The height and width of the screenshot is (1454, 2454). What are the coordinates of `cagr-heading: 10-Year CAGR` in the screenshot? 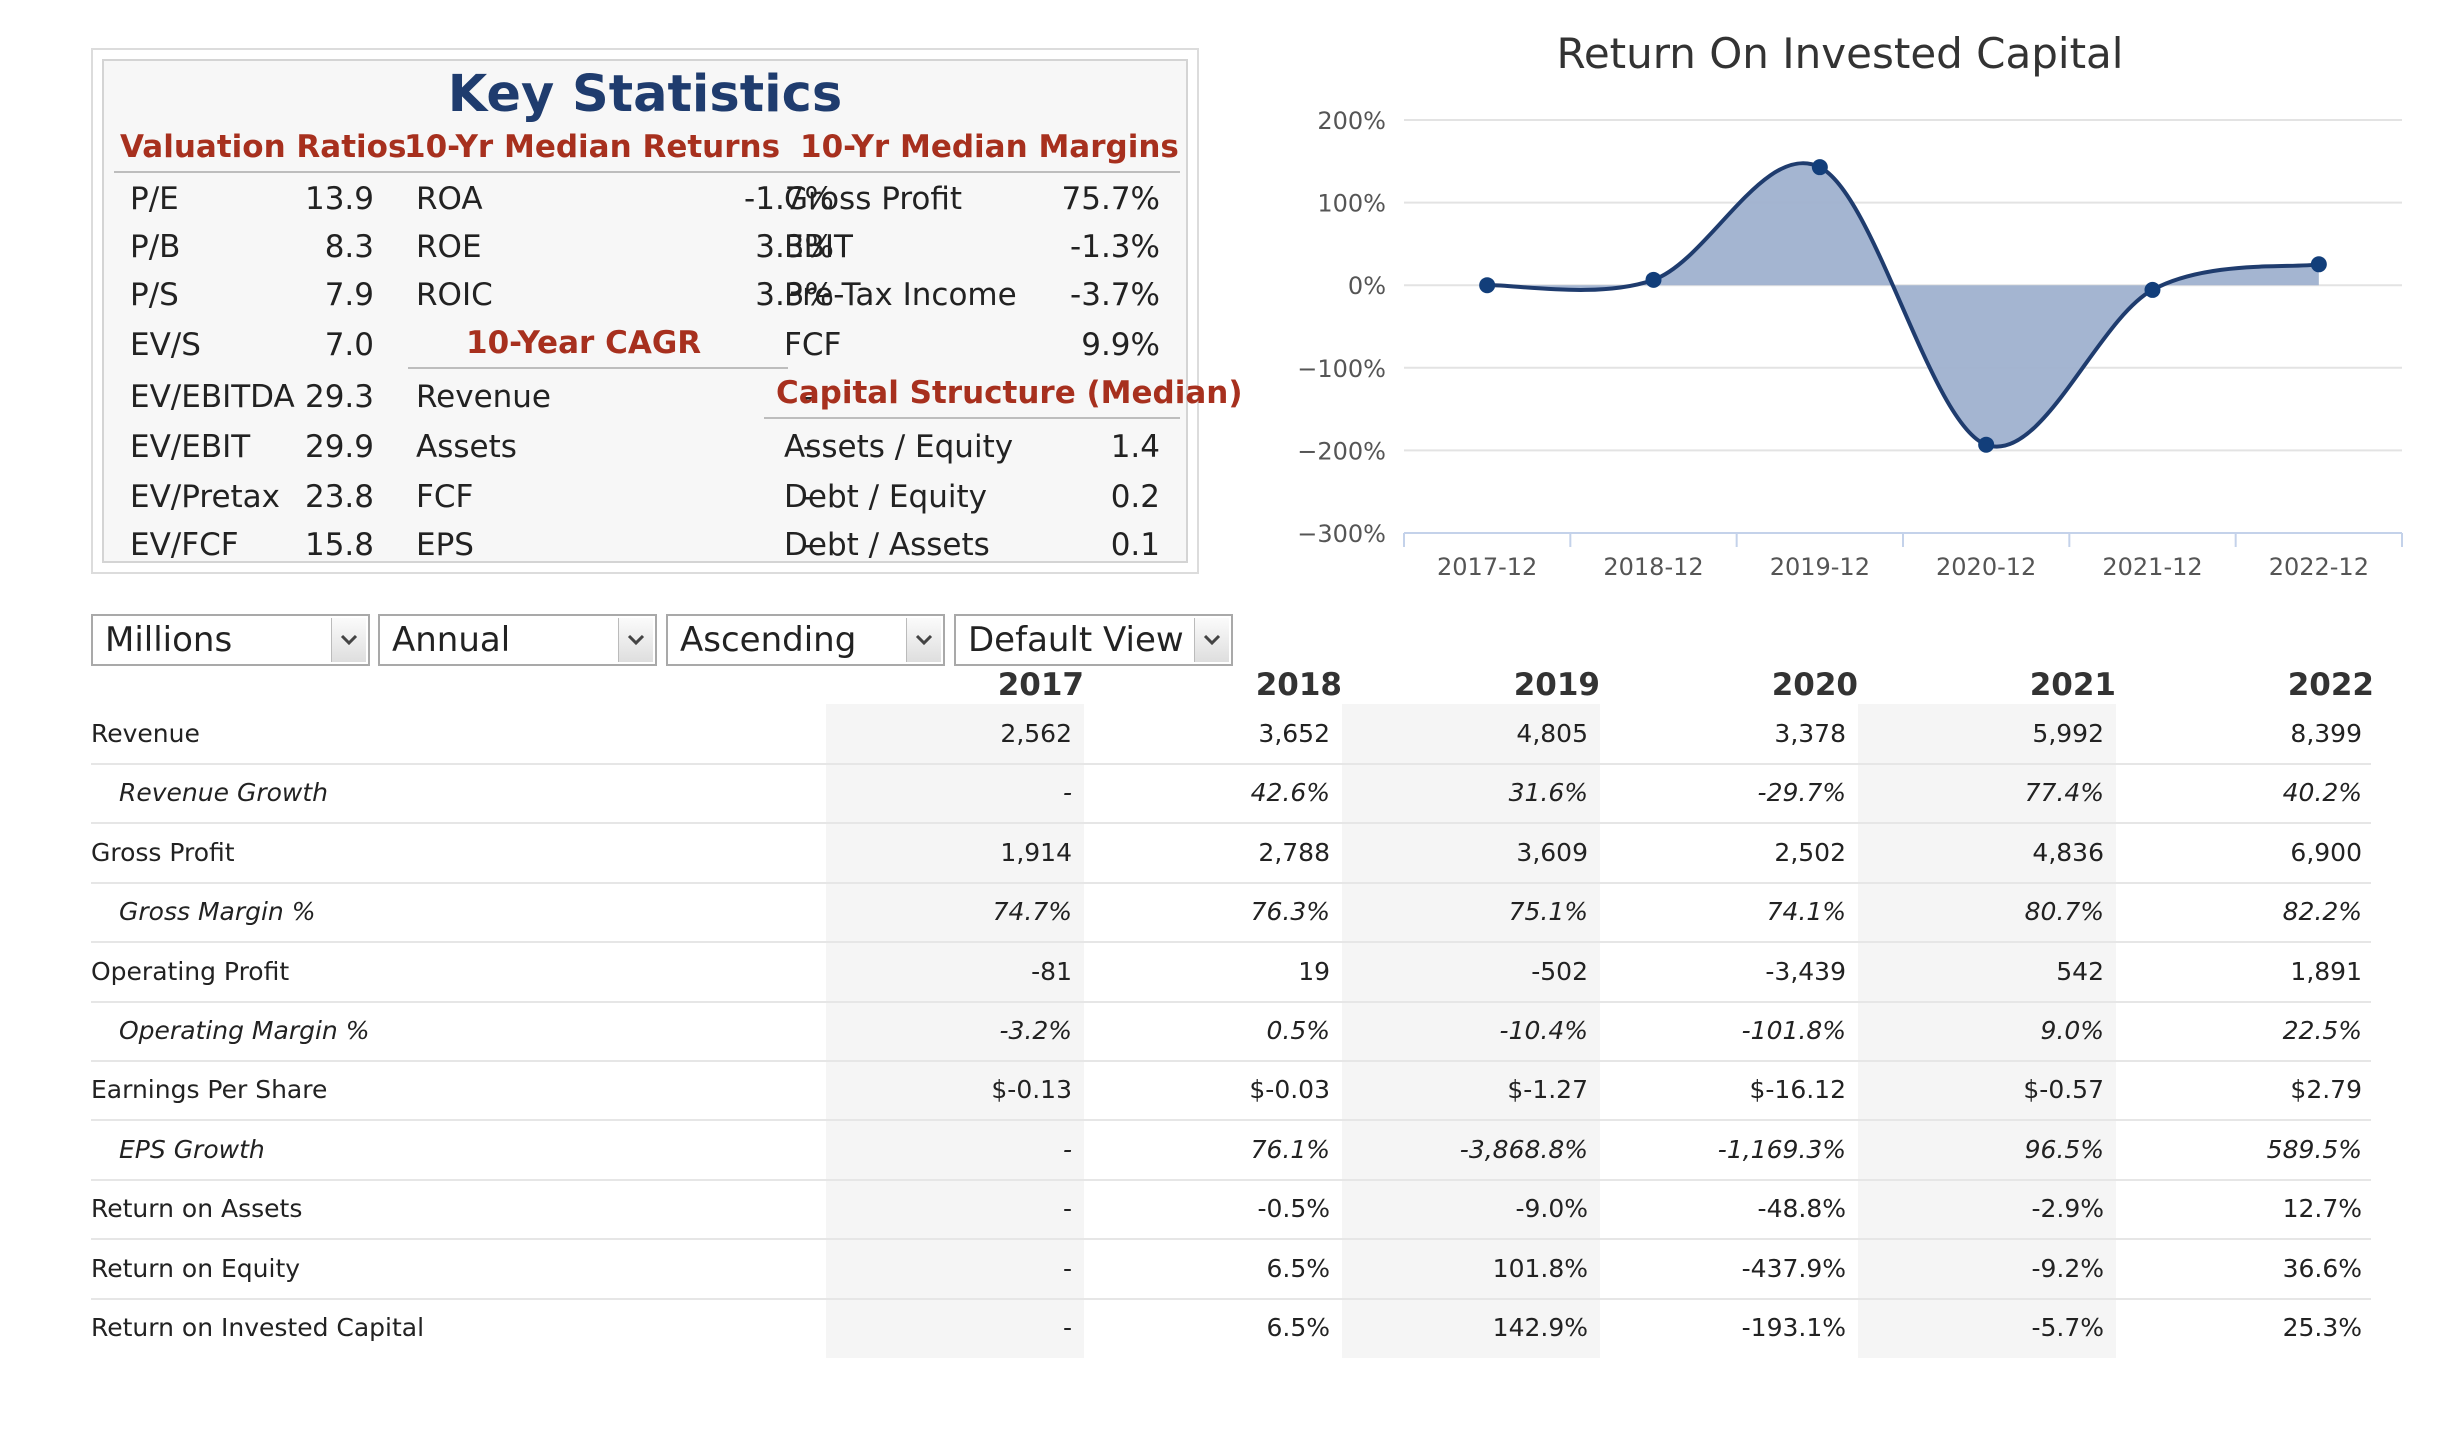 It's located at (584, 343).